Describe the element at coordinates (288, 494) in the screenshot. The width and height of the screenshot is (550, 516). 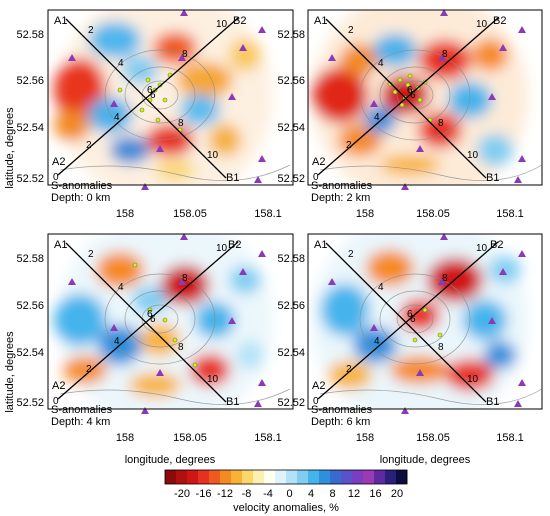
I see `colorbar-ticks: -20 -16 -12 -8 -4 0 4 8 12 16 20` at that location.